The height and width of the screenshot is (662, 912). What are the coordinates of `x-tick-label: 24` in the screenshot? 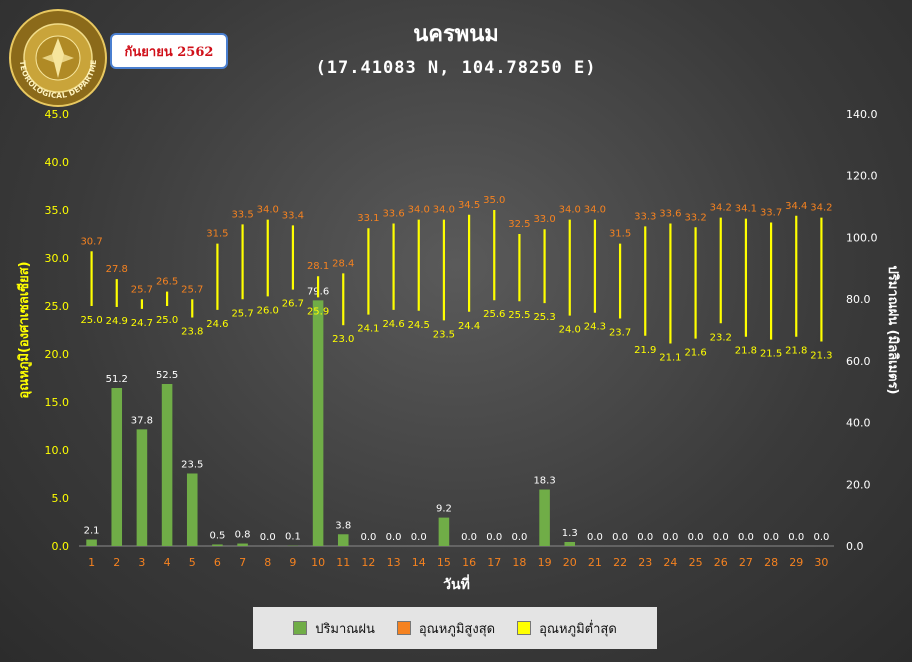 It's located at (670, 562).